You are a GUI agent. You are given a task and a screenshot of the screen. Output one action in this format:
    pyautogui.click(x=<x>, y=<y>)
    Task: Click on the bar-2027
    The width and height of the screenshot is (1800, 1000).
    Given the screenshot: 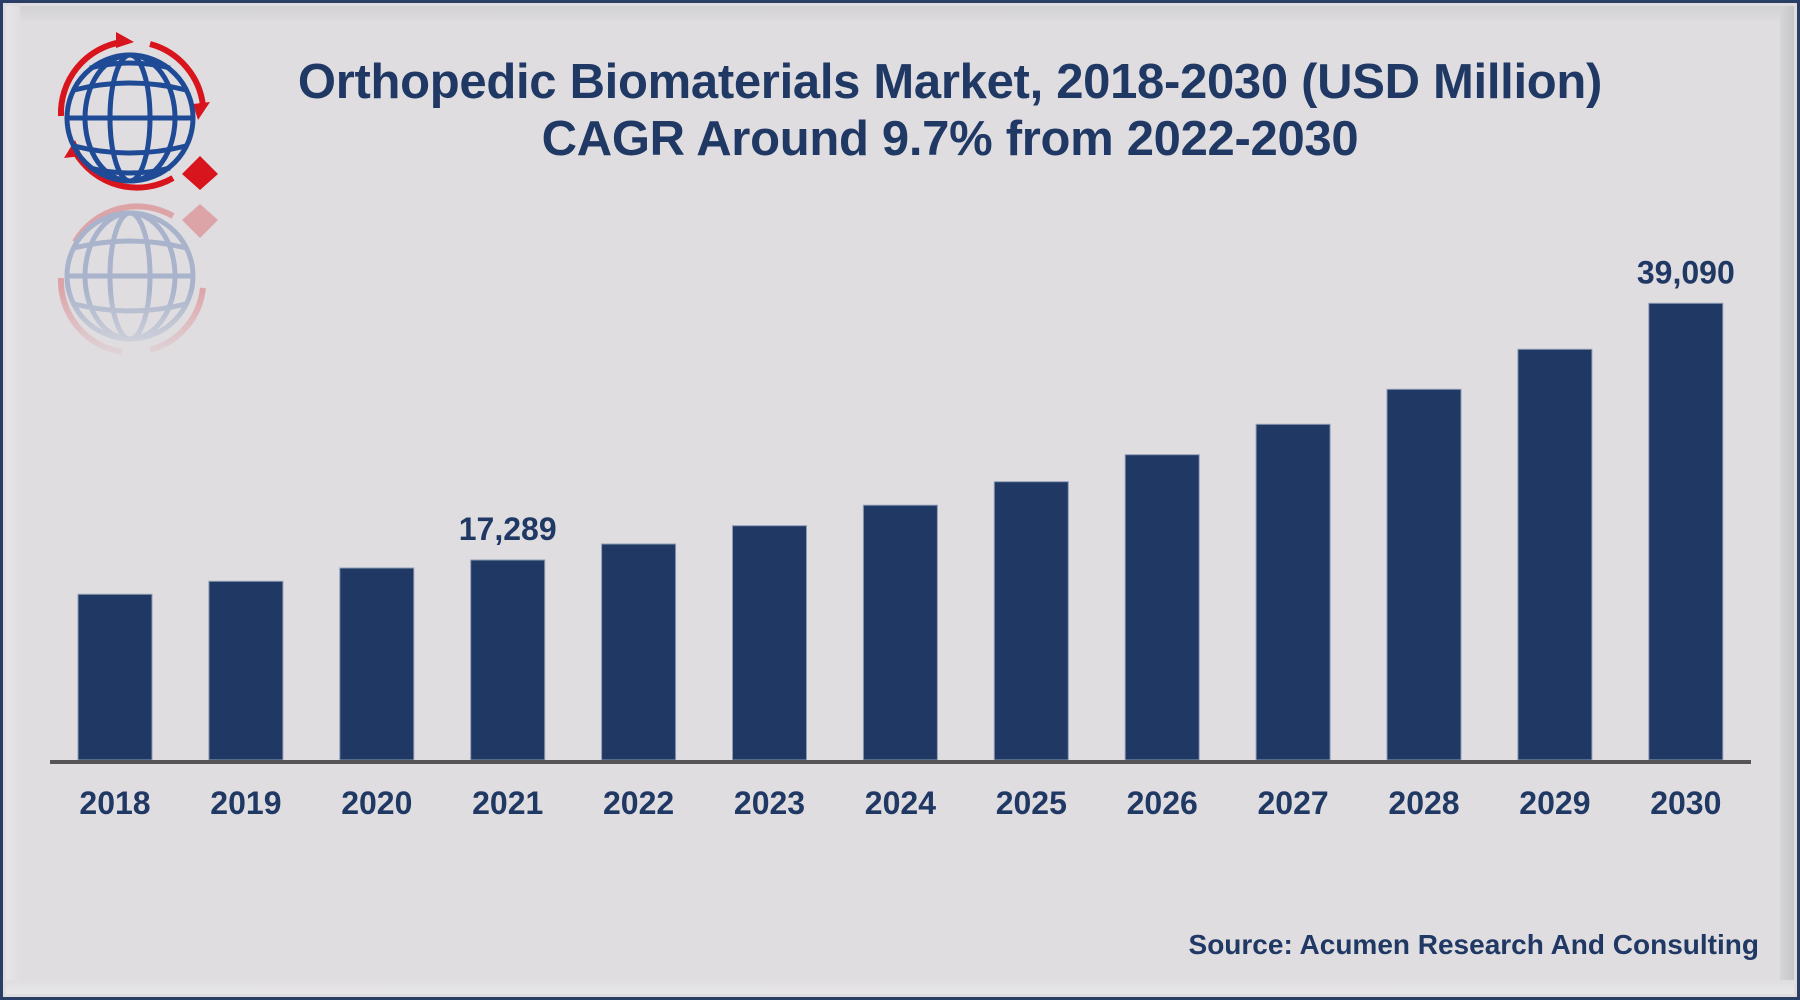 What is the action you would take?
    pyautogui.click(x=1293, y=592)
    